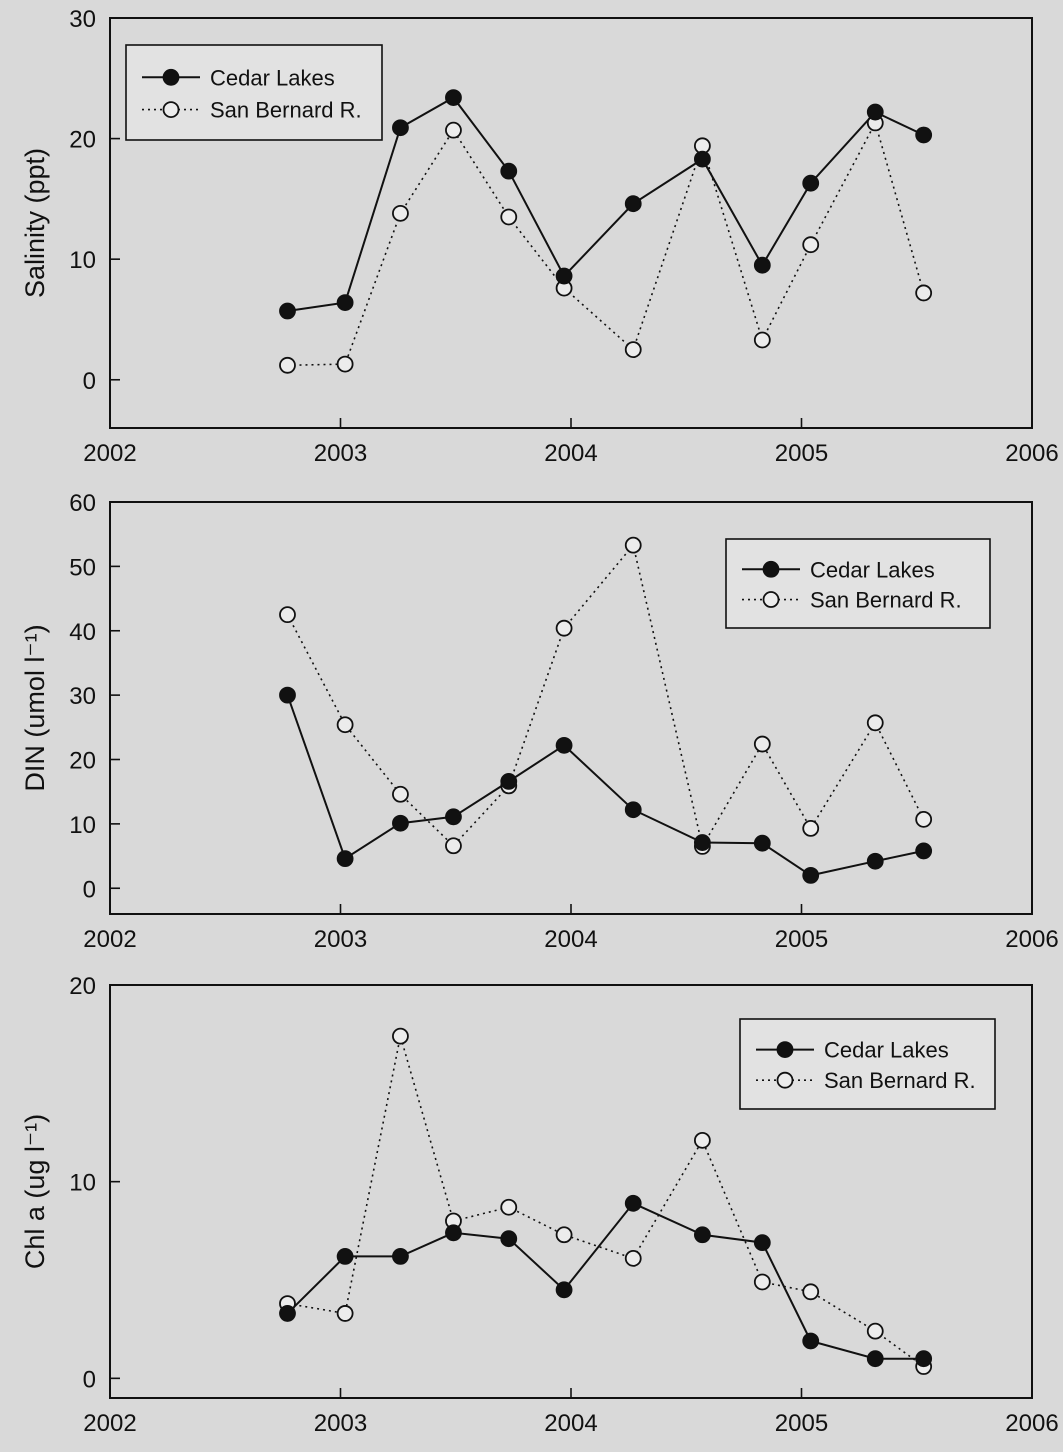  What do you see at coordinates (340, 1423) in the screenshot?
I see `x-tick-label: 2003` at bounding box center [340, 1423].